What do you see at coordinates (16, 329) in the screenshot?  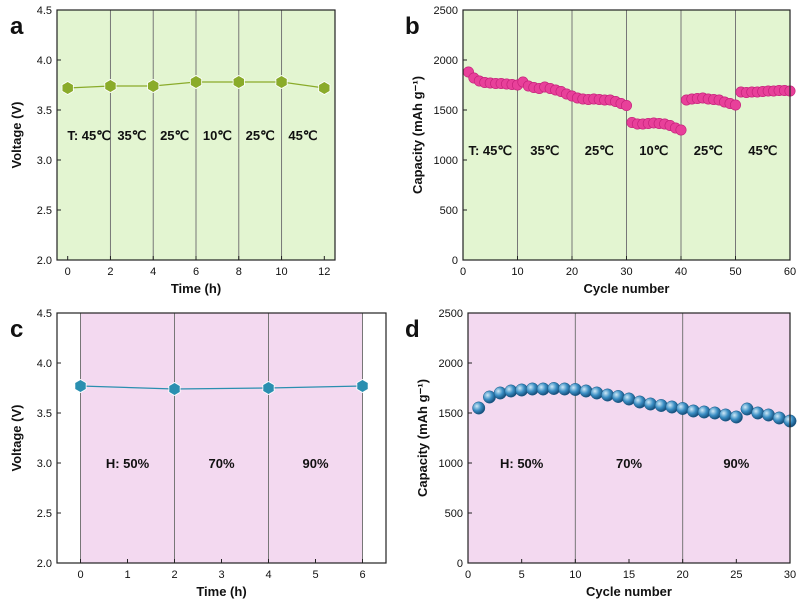 I see `panel-letter: c` at bounding box center [16, 329].